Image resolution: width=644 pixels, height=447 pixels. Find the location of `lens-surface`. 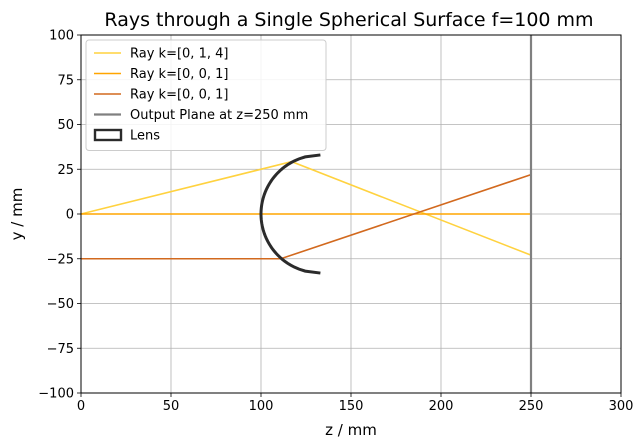

lens-surface is located at coordinates (290, 214).